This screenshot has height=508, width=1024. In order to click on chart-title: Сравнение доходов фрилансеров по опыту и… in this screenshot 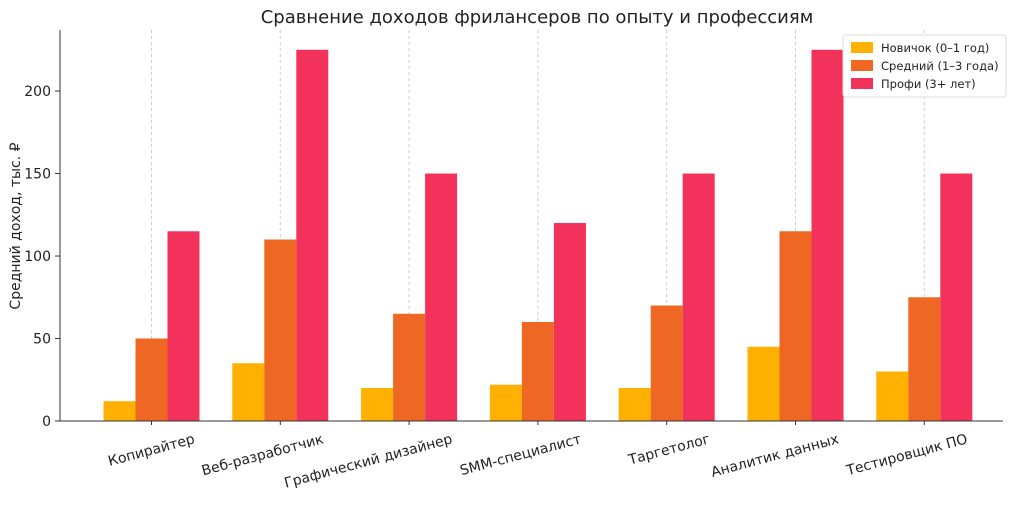, I will do `click(537, 17)`.